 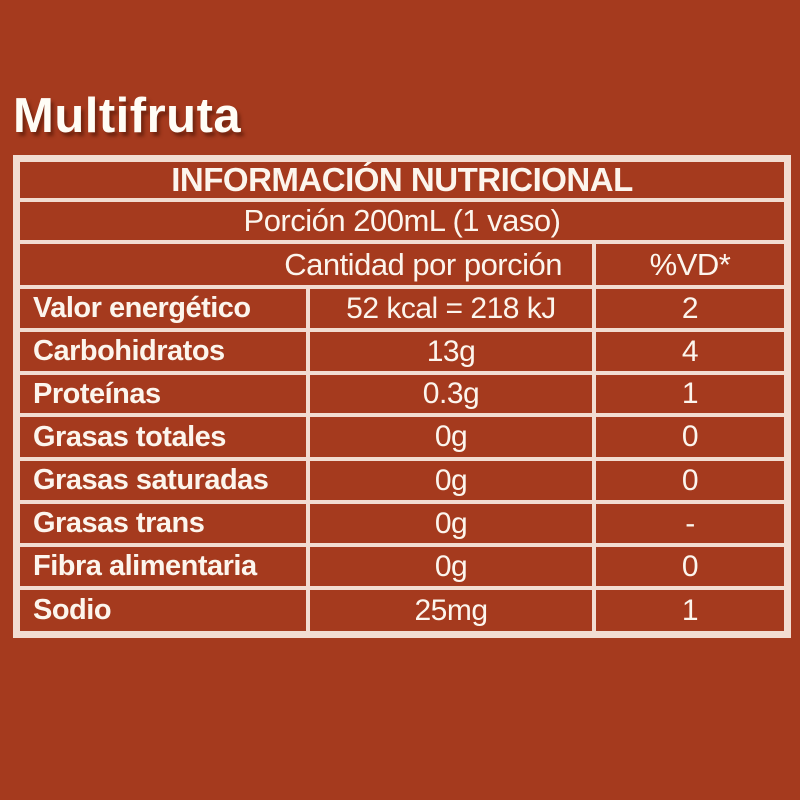 I want to click on nutrient-label: Carbohidratos, so click(x=163, y=351).